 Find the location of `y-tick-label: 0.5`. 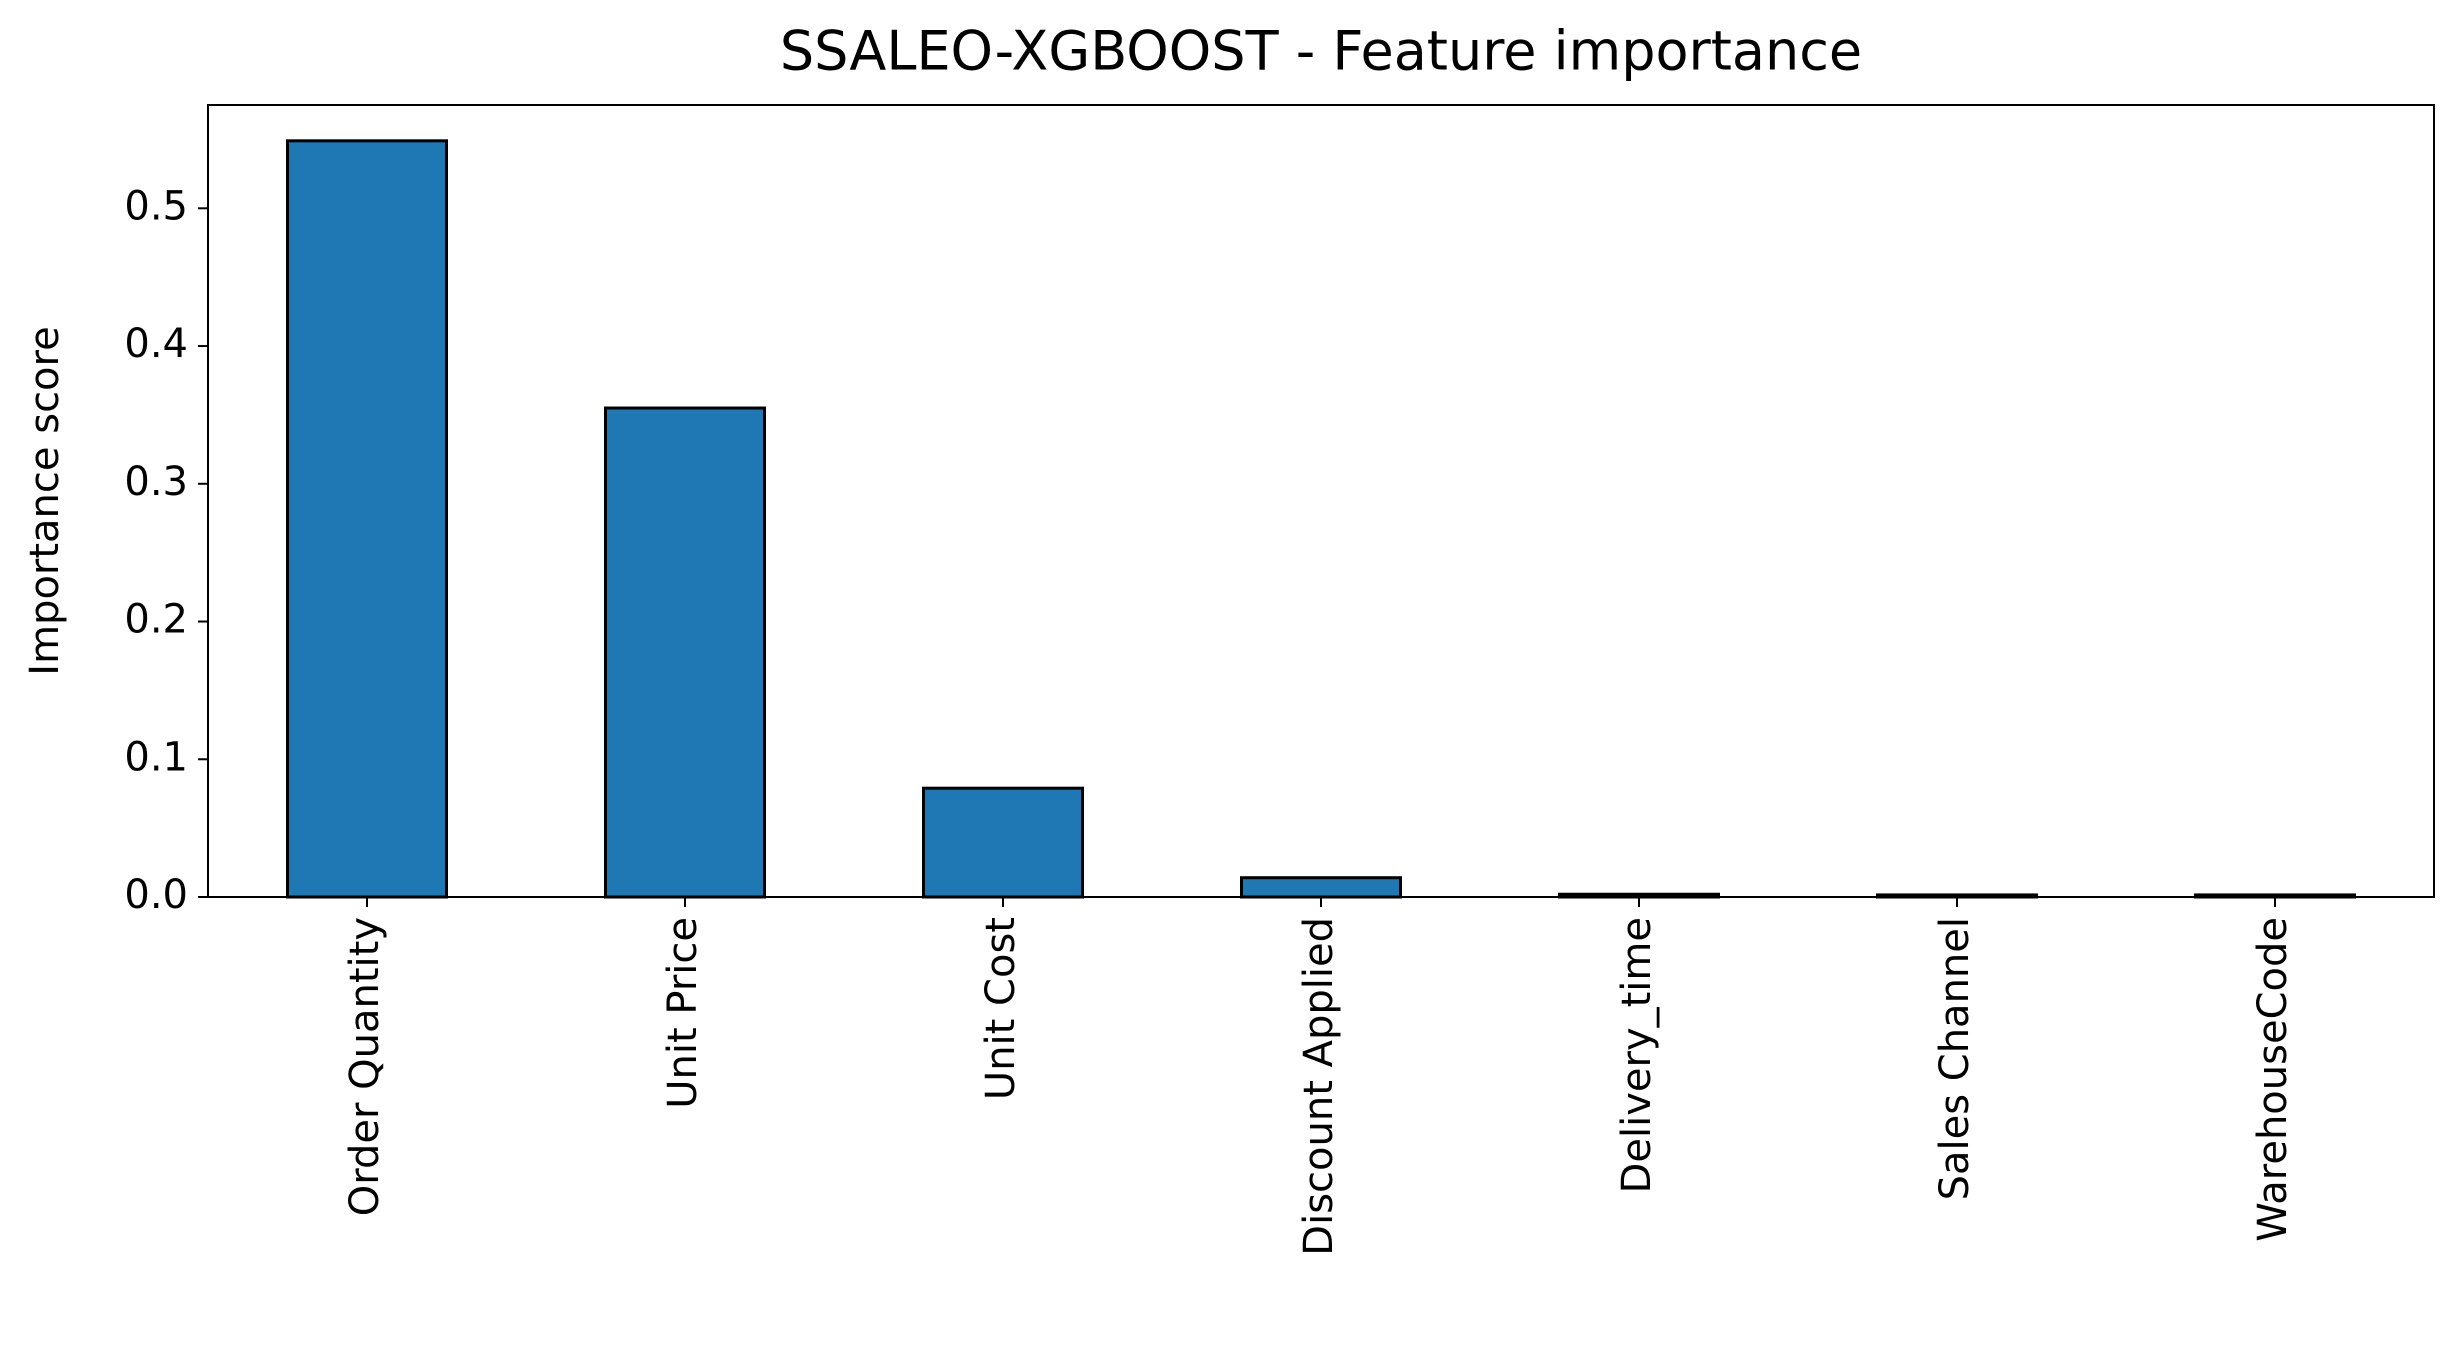

y-tick-label: 0.5 is located at coordinates (156, 206).